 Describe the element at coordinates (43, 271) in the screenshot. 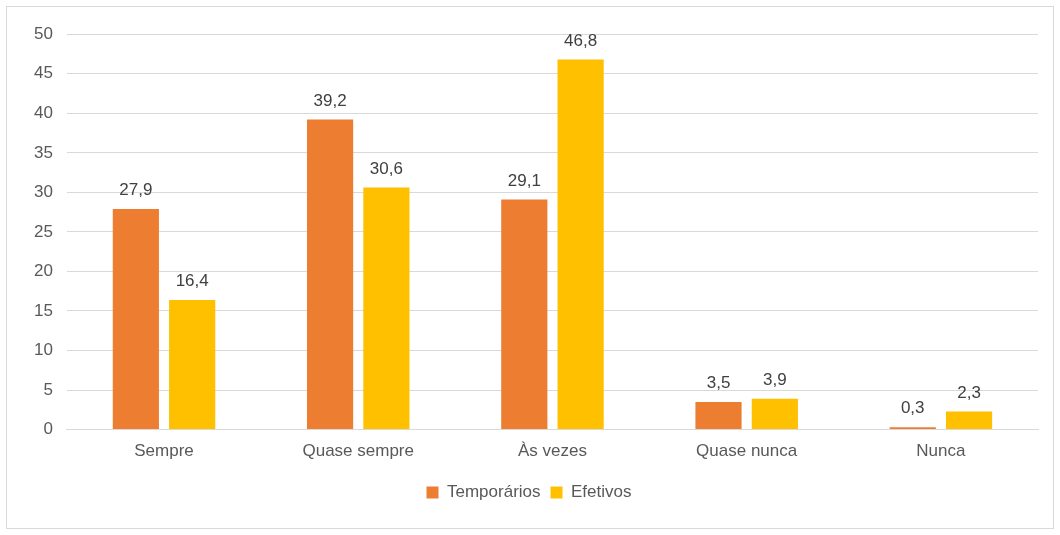

I see `y-tick-label: 20` at that location.